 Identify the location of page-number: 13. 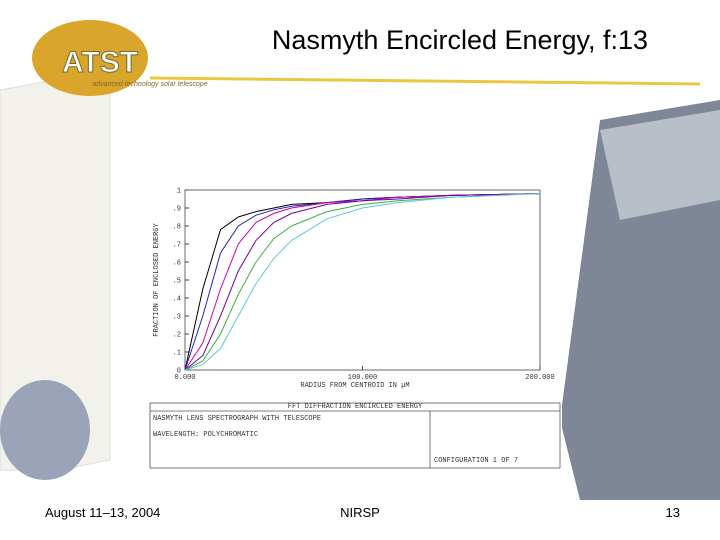
(673, 512).